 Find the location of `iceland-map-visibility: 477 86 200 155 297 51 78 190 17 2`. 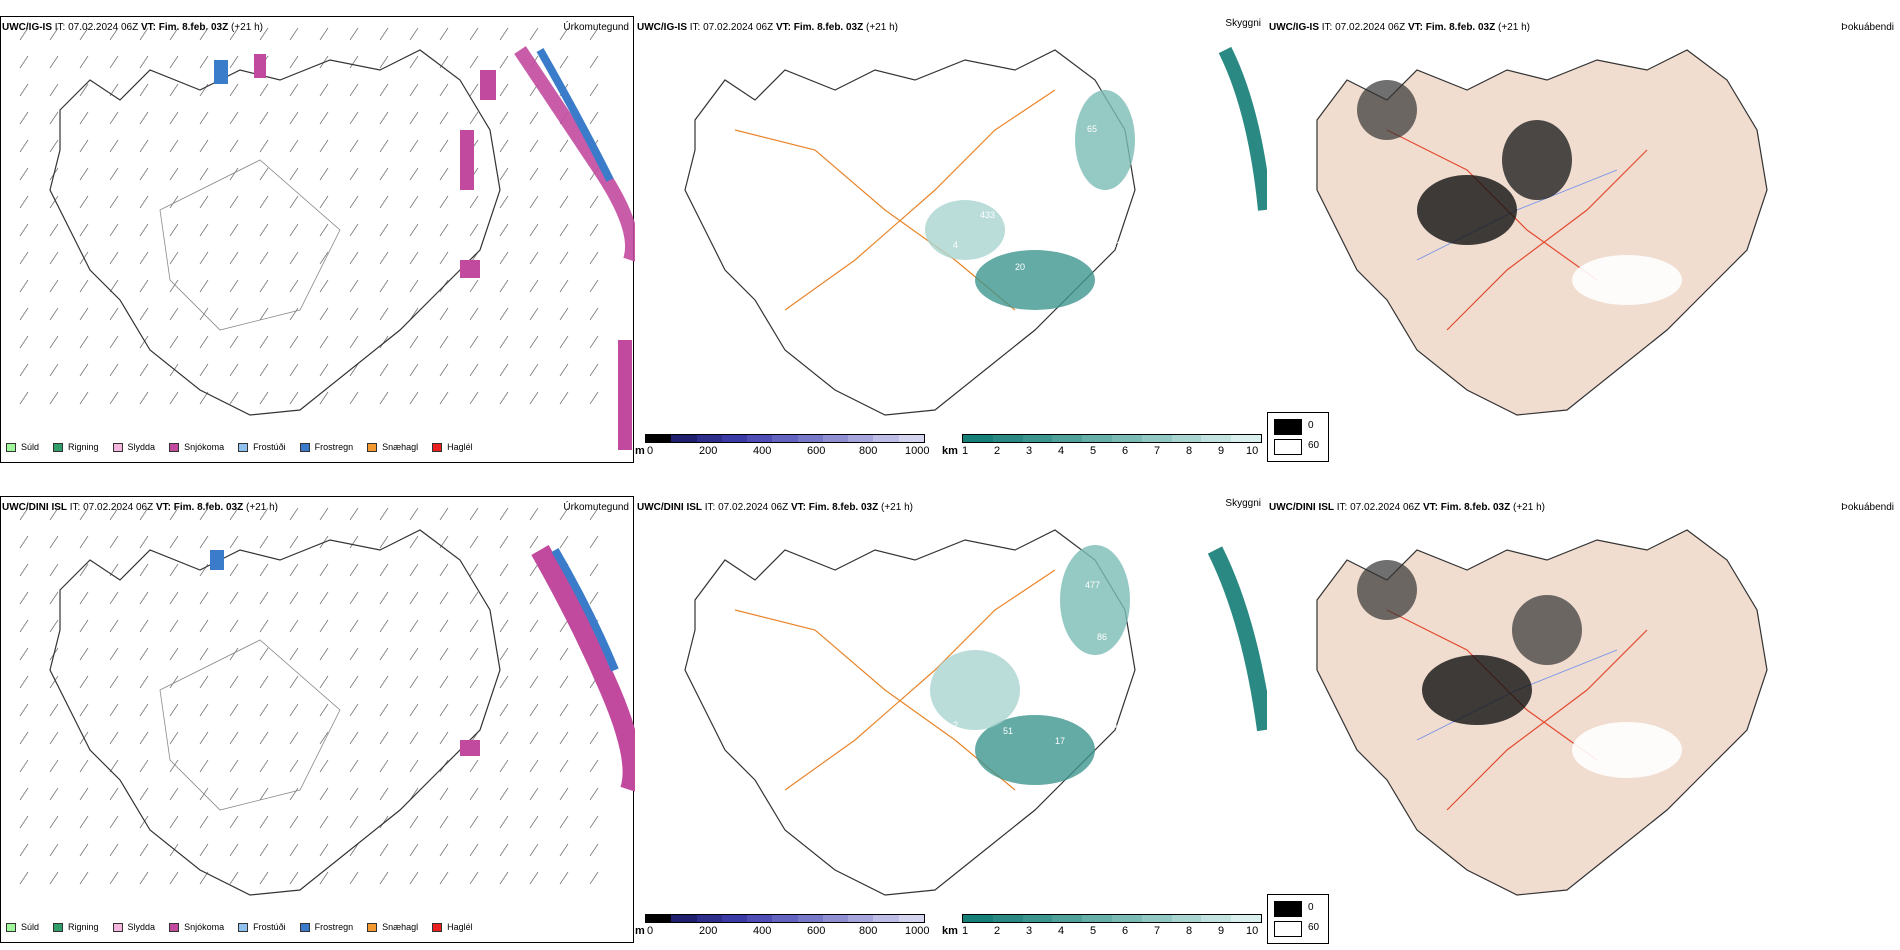

iceland-map-visibility: 477 86 200 155 297 51 78 190 17 2 is located at coordinates (975, 712).